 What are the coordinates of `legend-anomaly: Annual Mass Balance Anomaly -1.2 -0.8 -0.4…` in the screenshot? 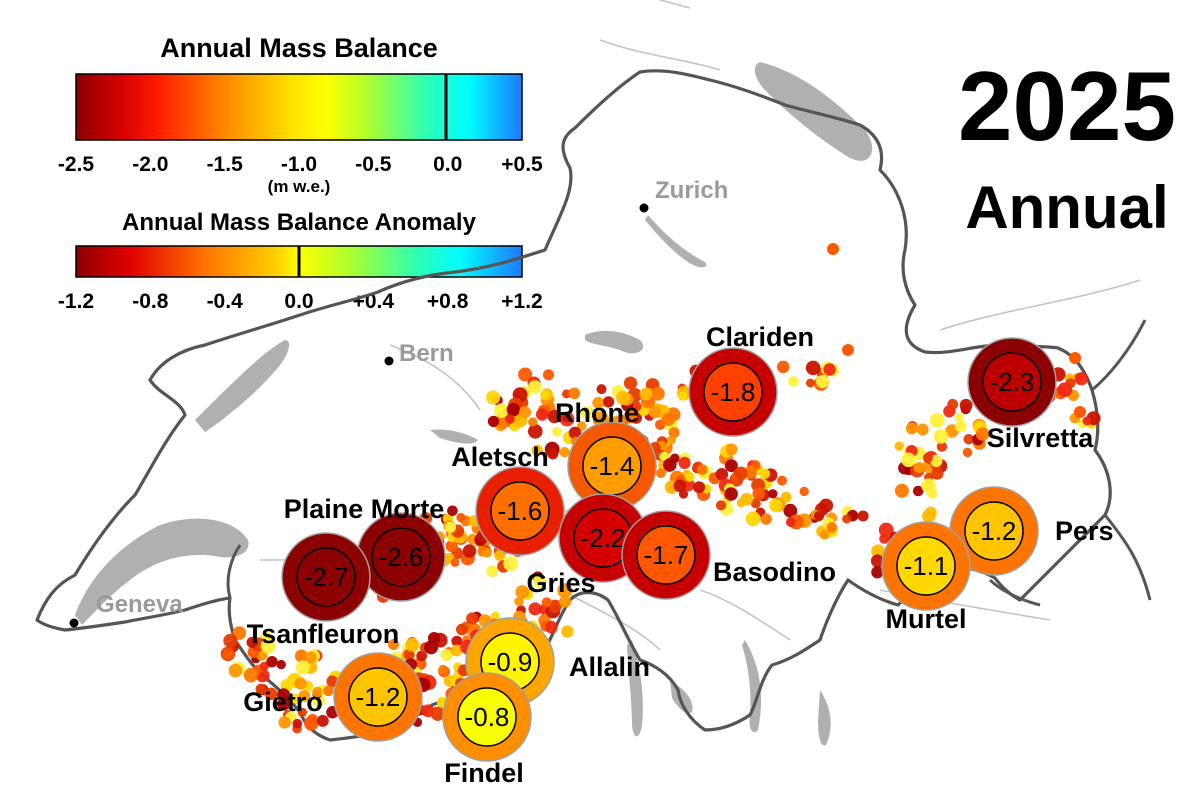 It's located at (300, 261).